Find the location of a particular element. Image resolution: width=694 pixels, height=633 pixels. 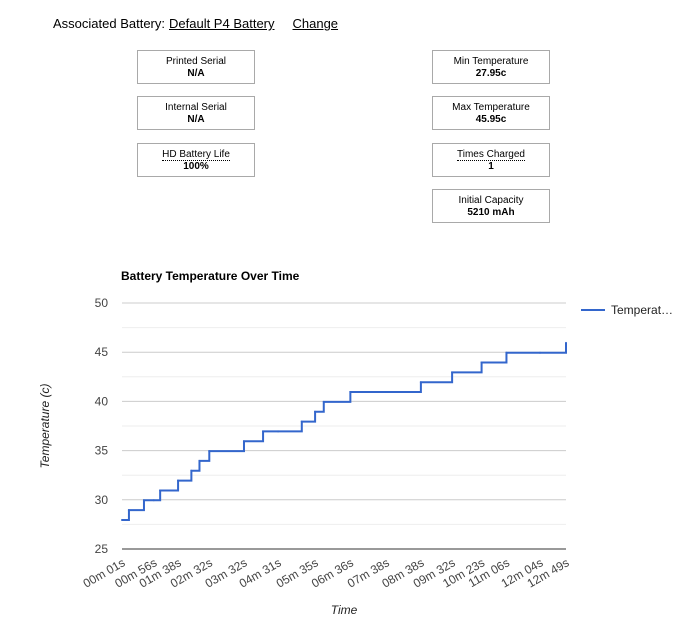

internal-serial-value: N/A is located at coordinates (196, 119).